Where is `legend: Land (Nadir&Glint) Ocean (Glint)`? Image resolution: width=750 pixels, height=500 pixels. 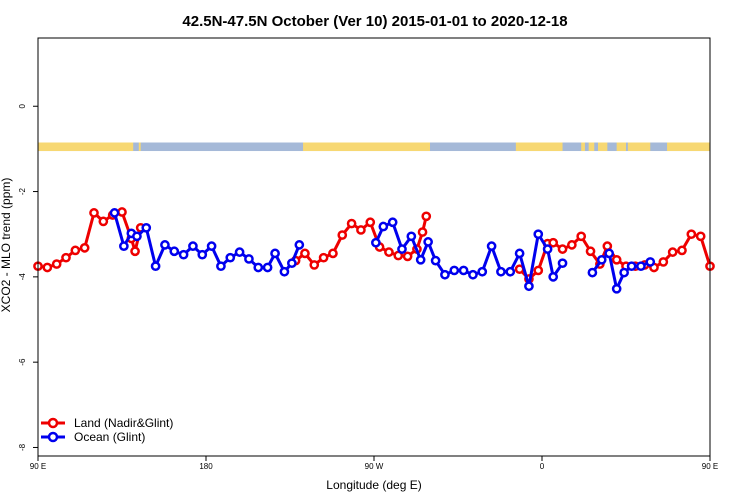
legend: Land (Nadir&Glint) Ocean (Glint) is located at coordinates (107, 430).